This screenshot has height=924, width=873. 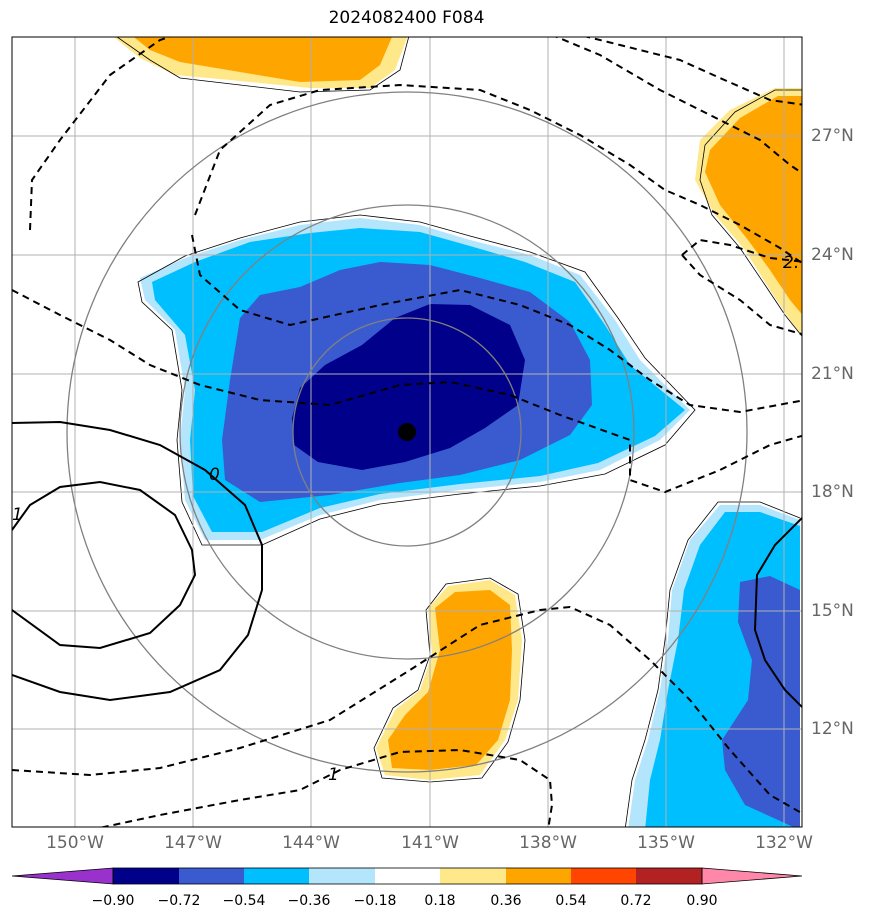 I want to click on contour-label: 2., so click(x=791, y=263).